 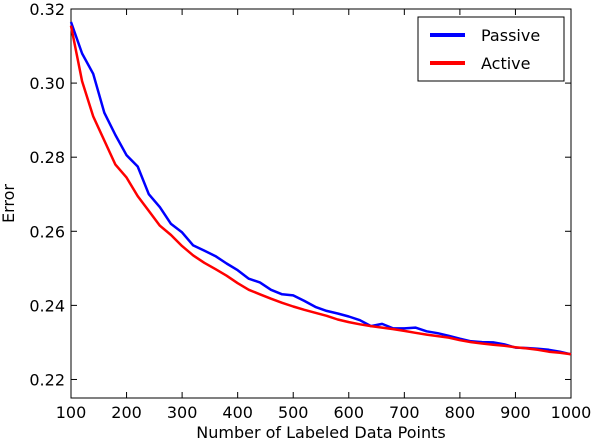 What do you see at coordinates (460, 412) in the screenshot?
I see `x-tick-label: 800` at bounding box center [460, 412].